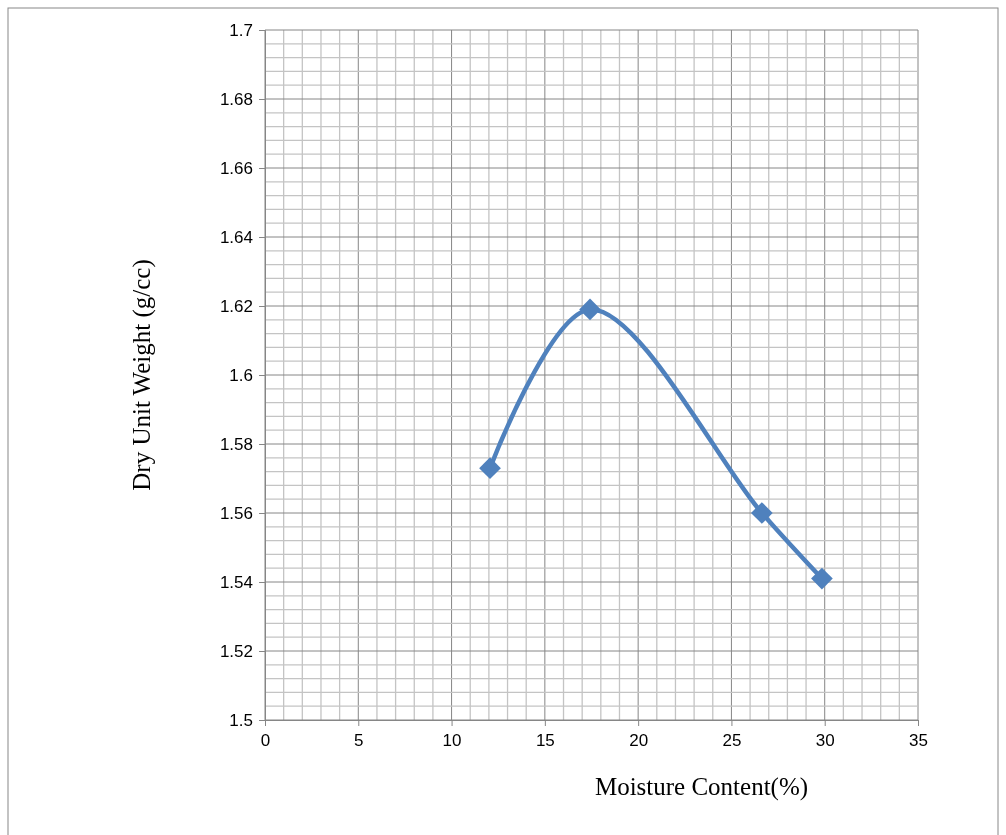 This screenshot has height=835, width=1006. What do you see at coordinates (639, 741) in the screenshot?
I see `x-tick-label: 20` at bounding box center [639, 741].